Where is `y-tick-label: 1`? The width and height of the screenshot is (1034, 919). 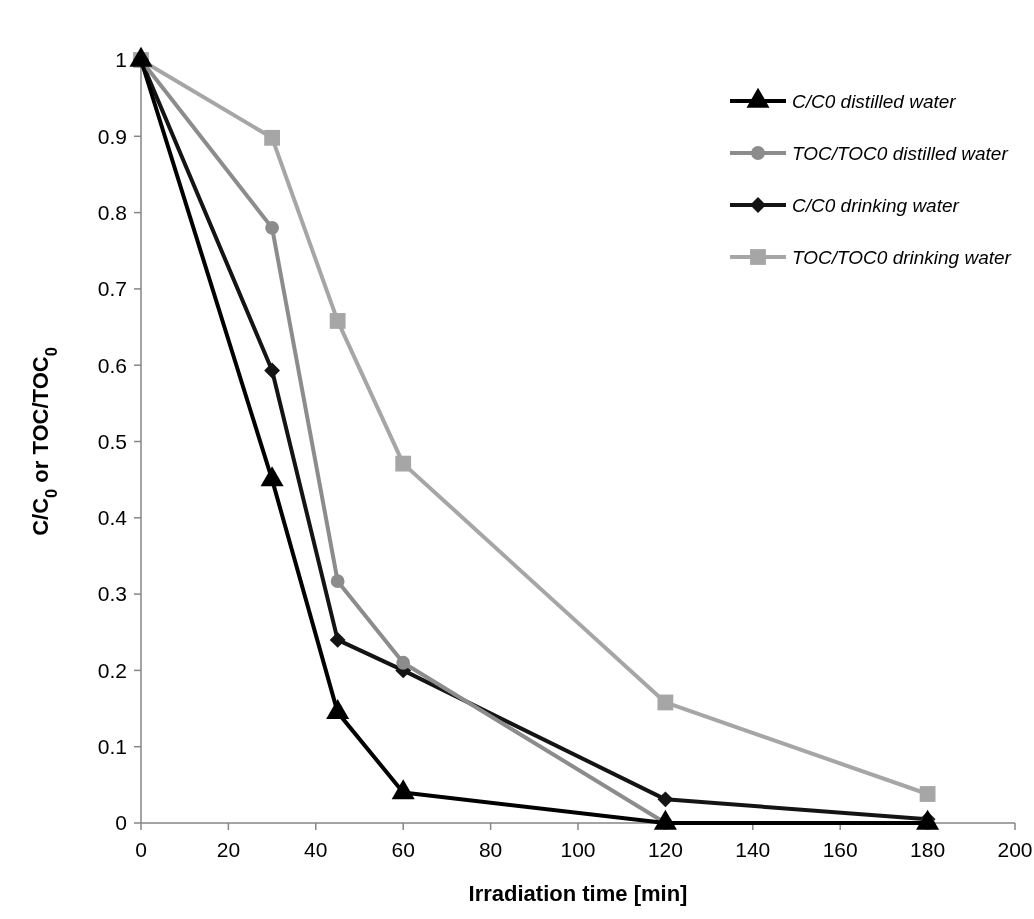 y-tick-label: 1 is located at coordinates (121, 60).